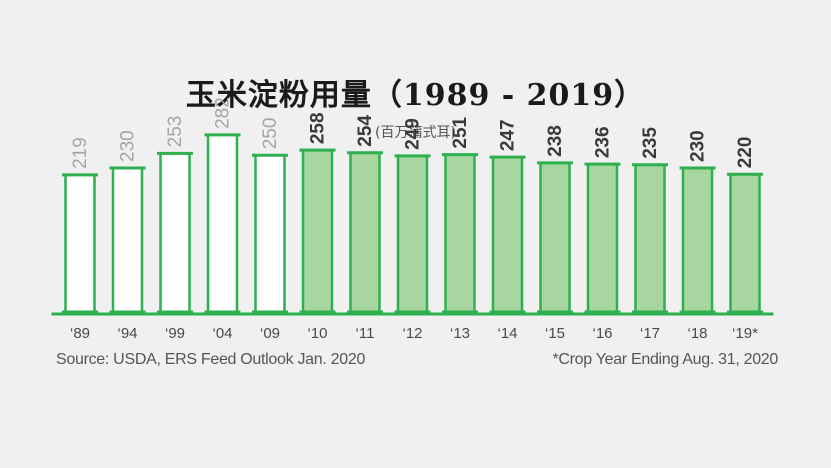 The width and height of the screenshot is (831, 468). I want to click on source-note: Source: USDA, ERS Feed Outlook Jan. 2020, so click(211, 359).